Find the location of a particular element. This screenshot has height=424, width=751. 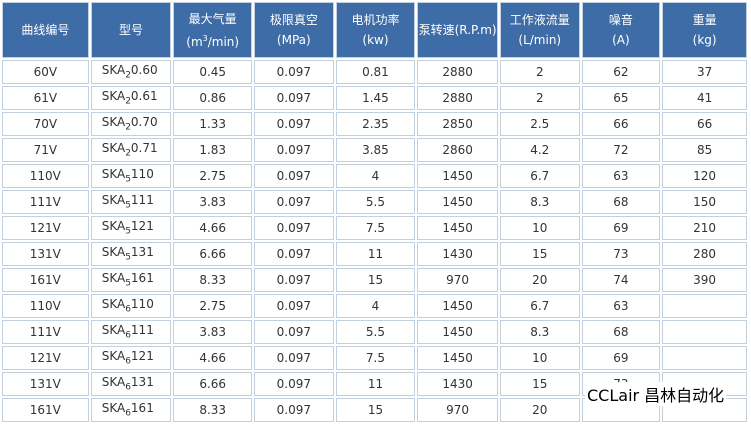

cell: 111V is located at coordinates (45, 332).